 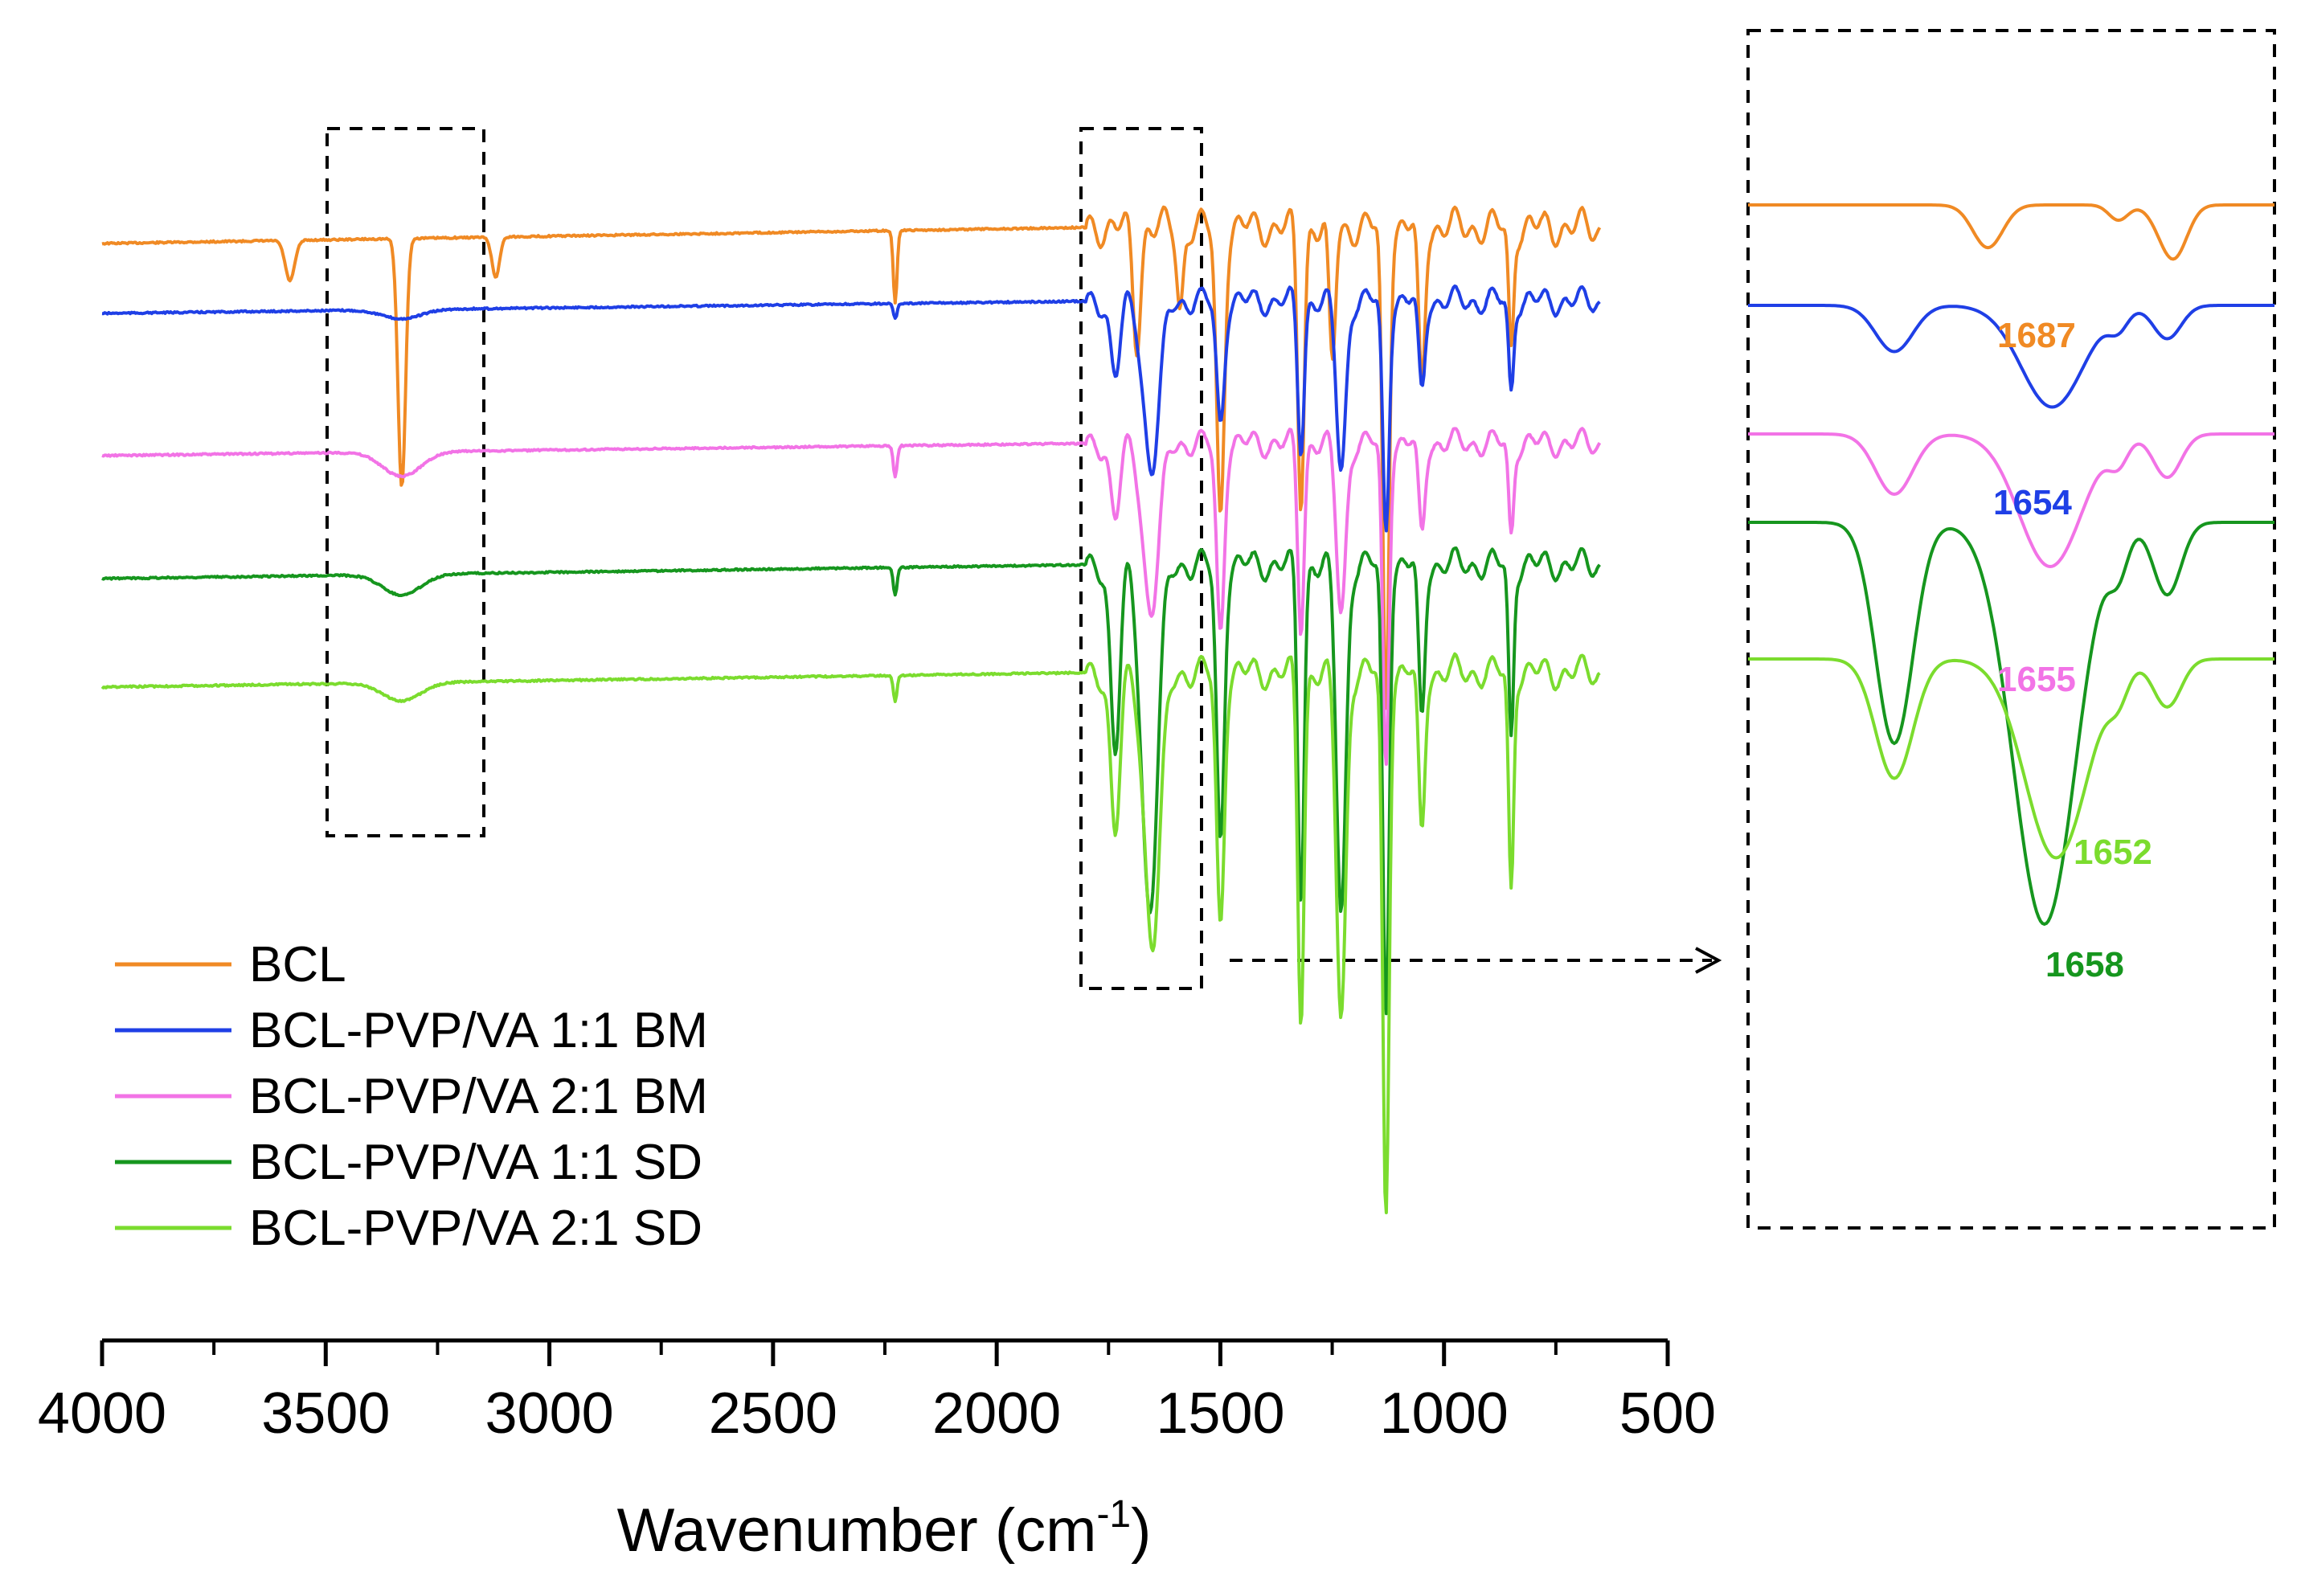 I want to click on co-region-box, so click(x=1141, y=558).